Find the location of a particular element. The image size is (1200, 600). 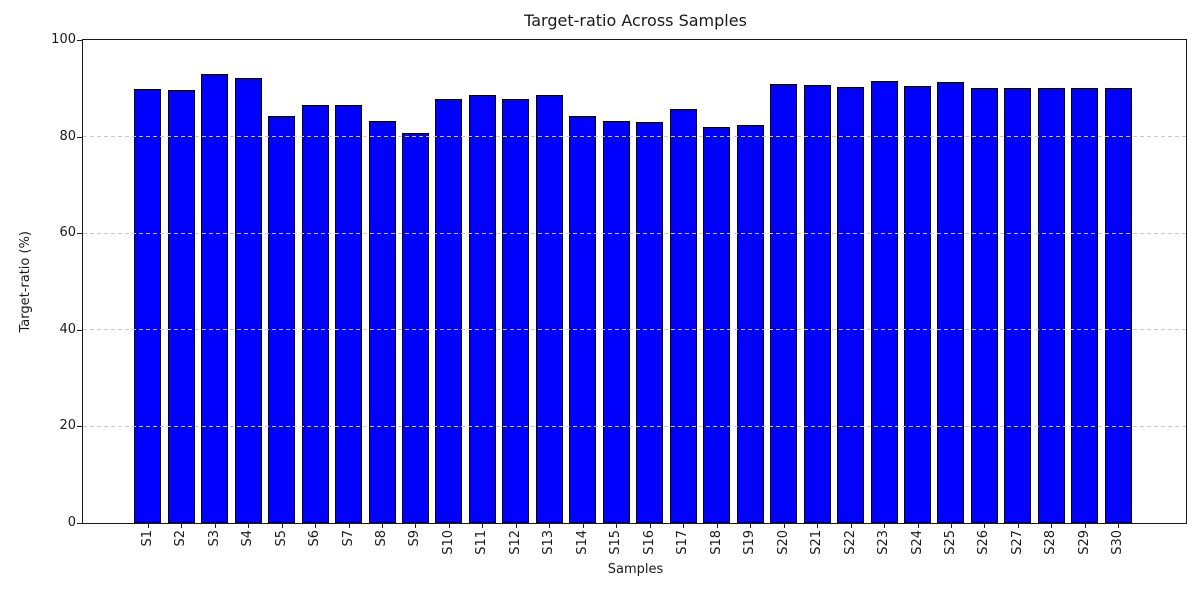

x-tick-label-s16: S16 is located at coordinates (649, 542).